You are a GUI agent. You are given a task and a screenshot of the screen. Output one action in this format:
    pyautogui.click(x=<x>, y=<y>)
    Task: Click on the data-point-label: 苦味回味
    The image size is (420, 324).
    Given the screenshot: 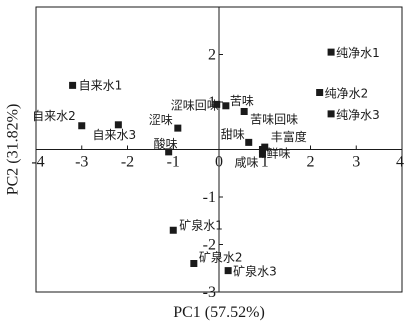 What is the action you would take?
    pyautogui.click(x=274, y=120)
    